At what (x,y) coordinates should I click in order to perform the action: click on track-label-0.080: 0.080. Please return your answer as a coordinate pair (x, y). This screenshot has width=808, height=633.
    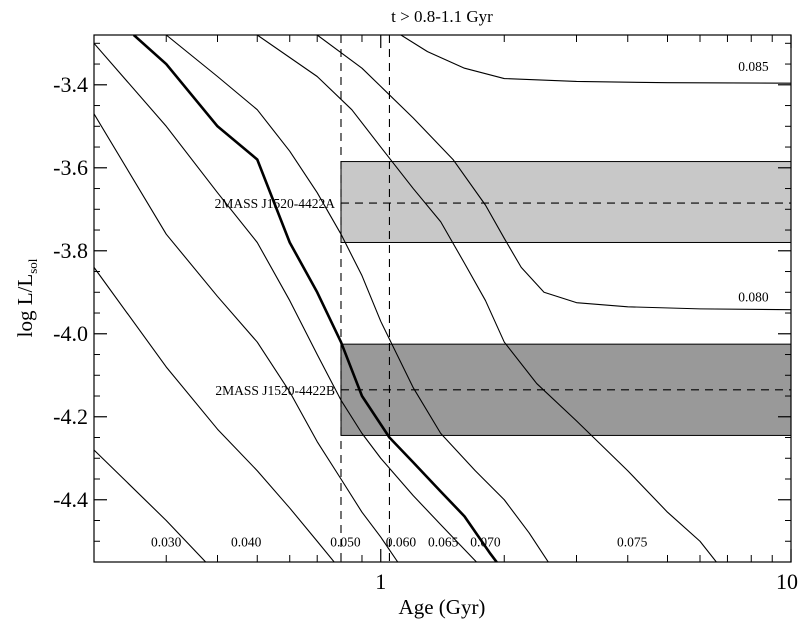
    Looking at the image, I should click on (753, 296).